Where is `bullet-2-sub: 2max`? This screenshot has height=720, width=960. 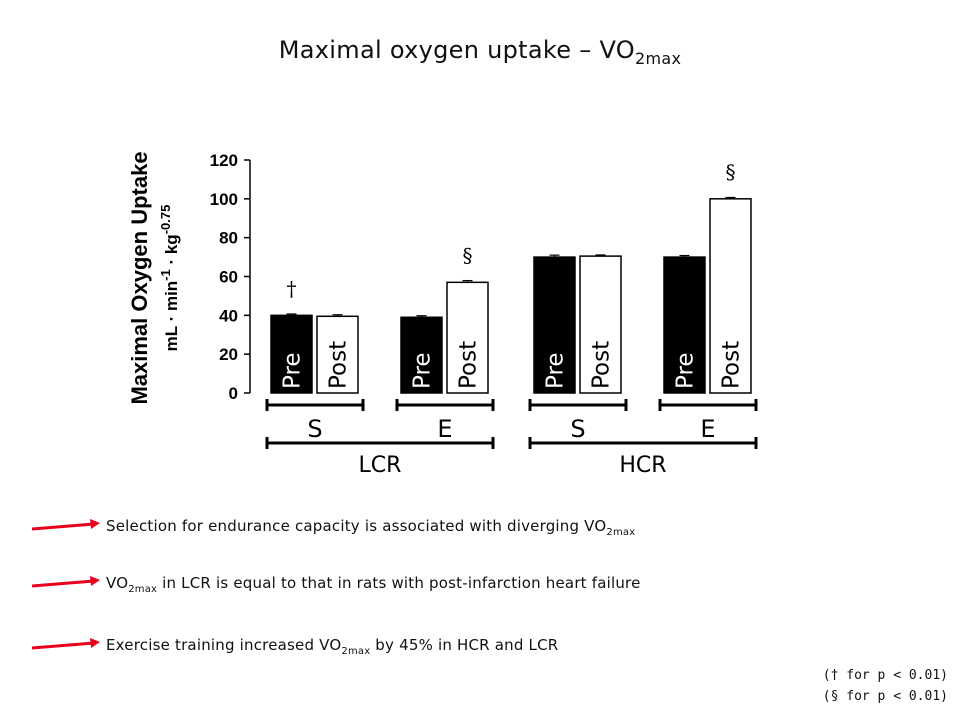
bullet-2-sub: 2max is located at coordinates (143, 589).